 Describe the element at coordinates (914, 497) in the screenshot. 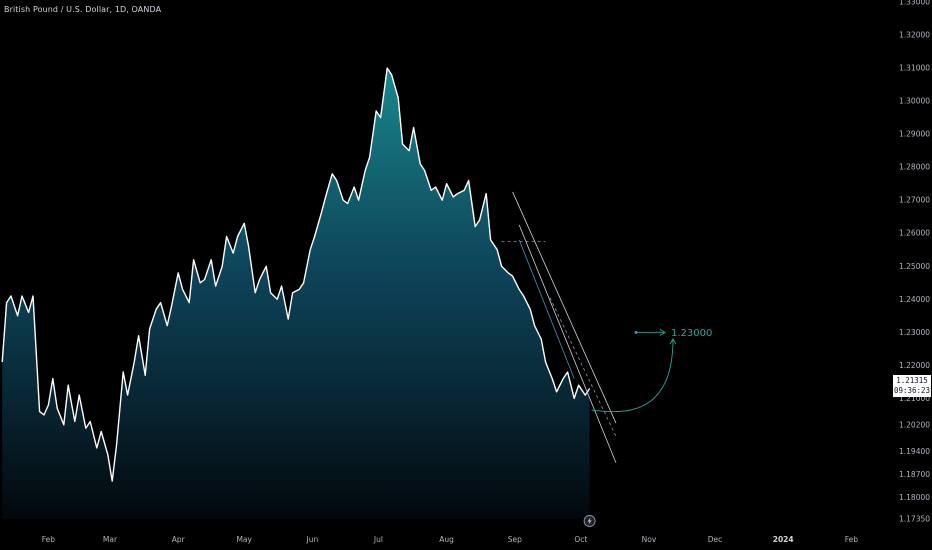

I see `y-tick-label: 1.18000` at that location.